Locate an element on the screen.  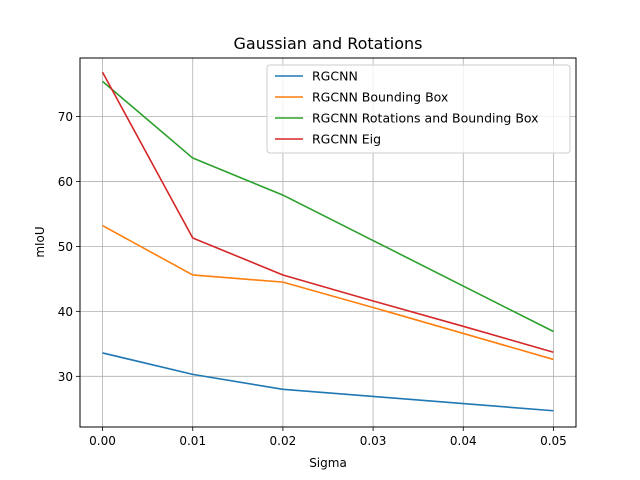
legend-label: RGCNN Eig is located at coordinates (346, 139).